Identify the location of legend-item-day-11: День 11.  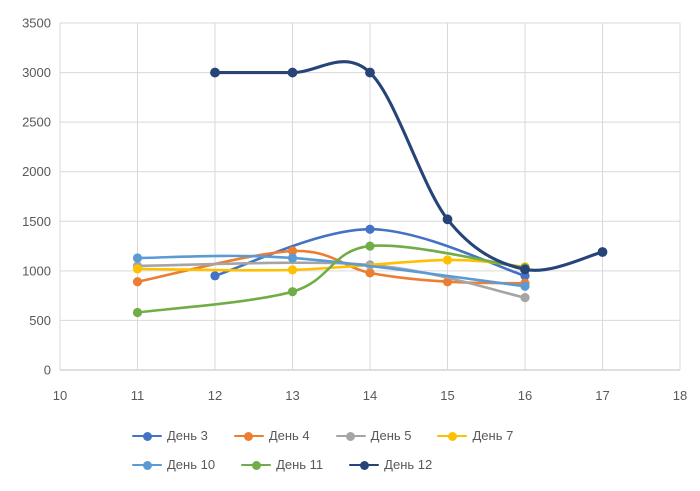
(282, 465).